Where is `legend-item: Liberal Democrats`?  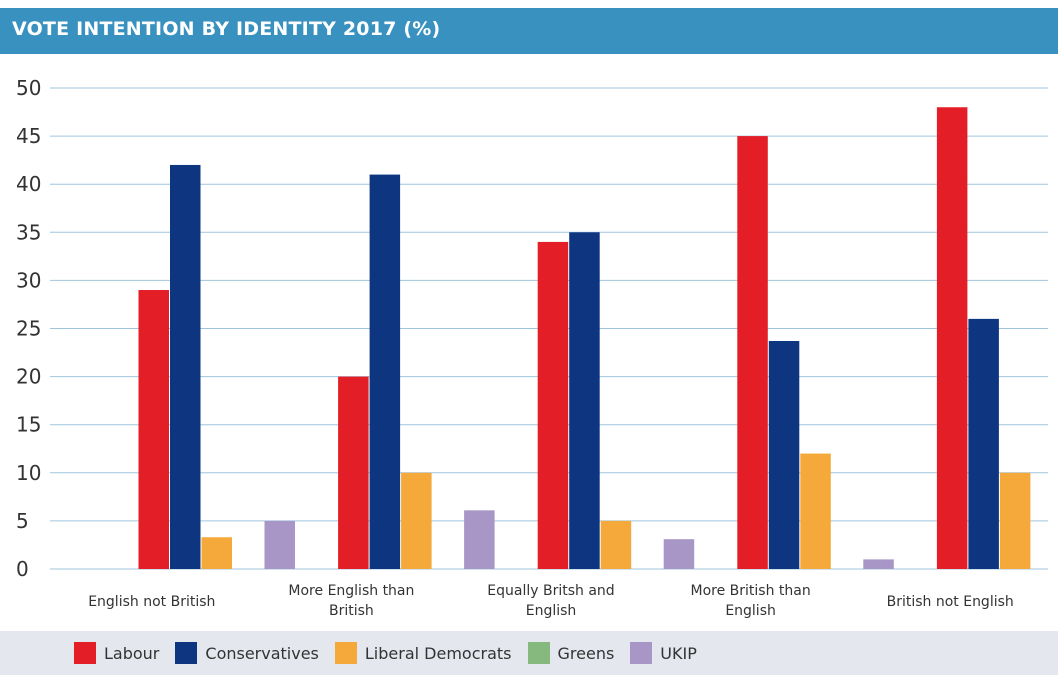 legend-item: Liberal Democrats is located at coordinates (423, 653).